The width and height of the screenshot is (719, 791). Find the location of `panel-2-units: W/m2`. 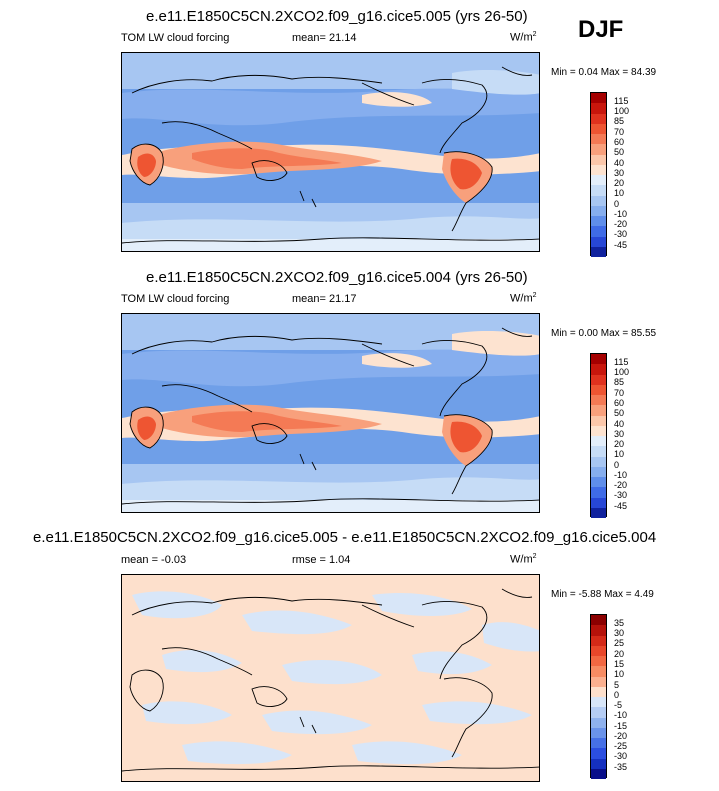

panel-2-units: W/m2 is located at coordinates (523, 298).